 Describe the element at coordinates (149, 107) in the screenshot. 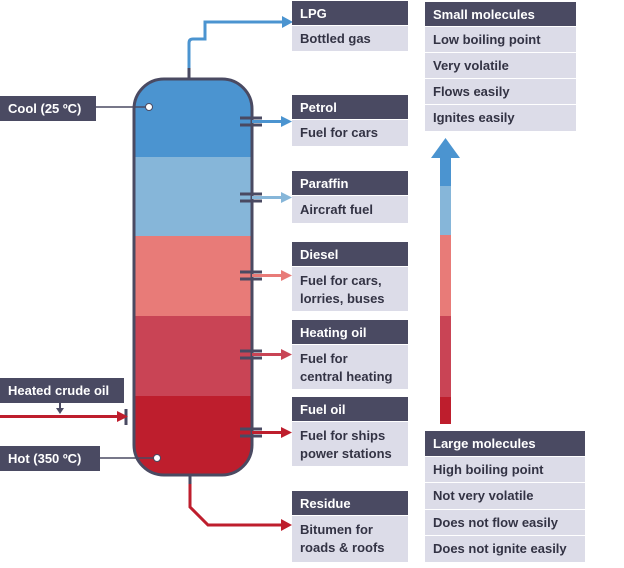

I see `cool-point-marker` at that location.